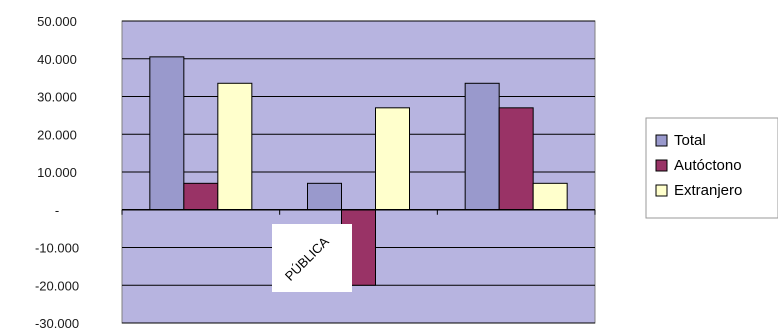 The width and height of the screenshot is (778, 329). Describe the element at coordinates (57, 21) in the screenshot. I see `y-tick-label: 50.000` at that location.